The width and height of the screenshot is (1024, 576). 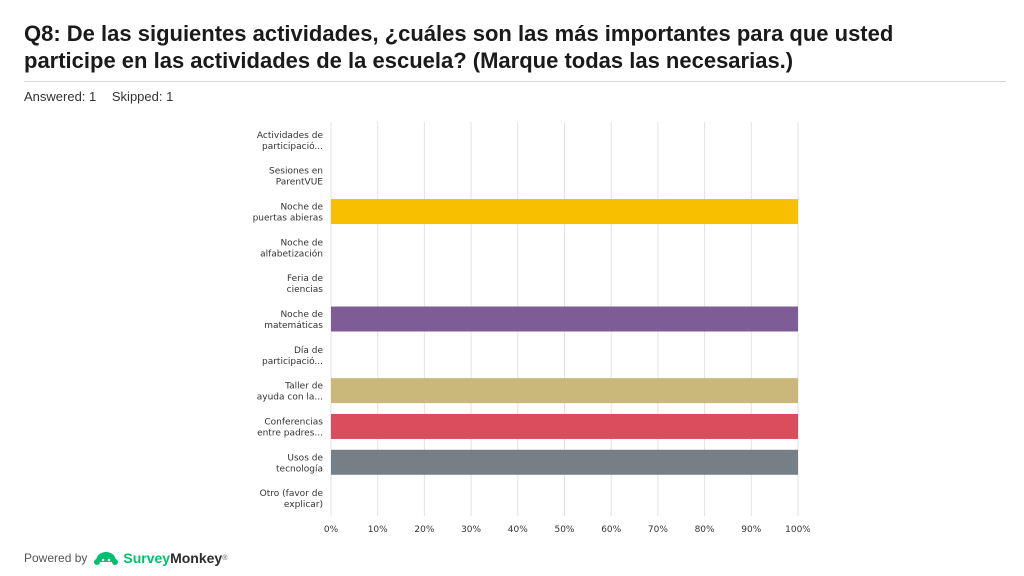 I want to click on tick-label: 90%, so click(x=751, y=530).